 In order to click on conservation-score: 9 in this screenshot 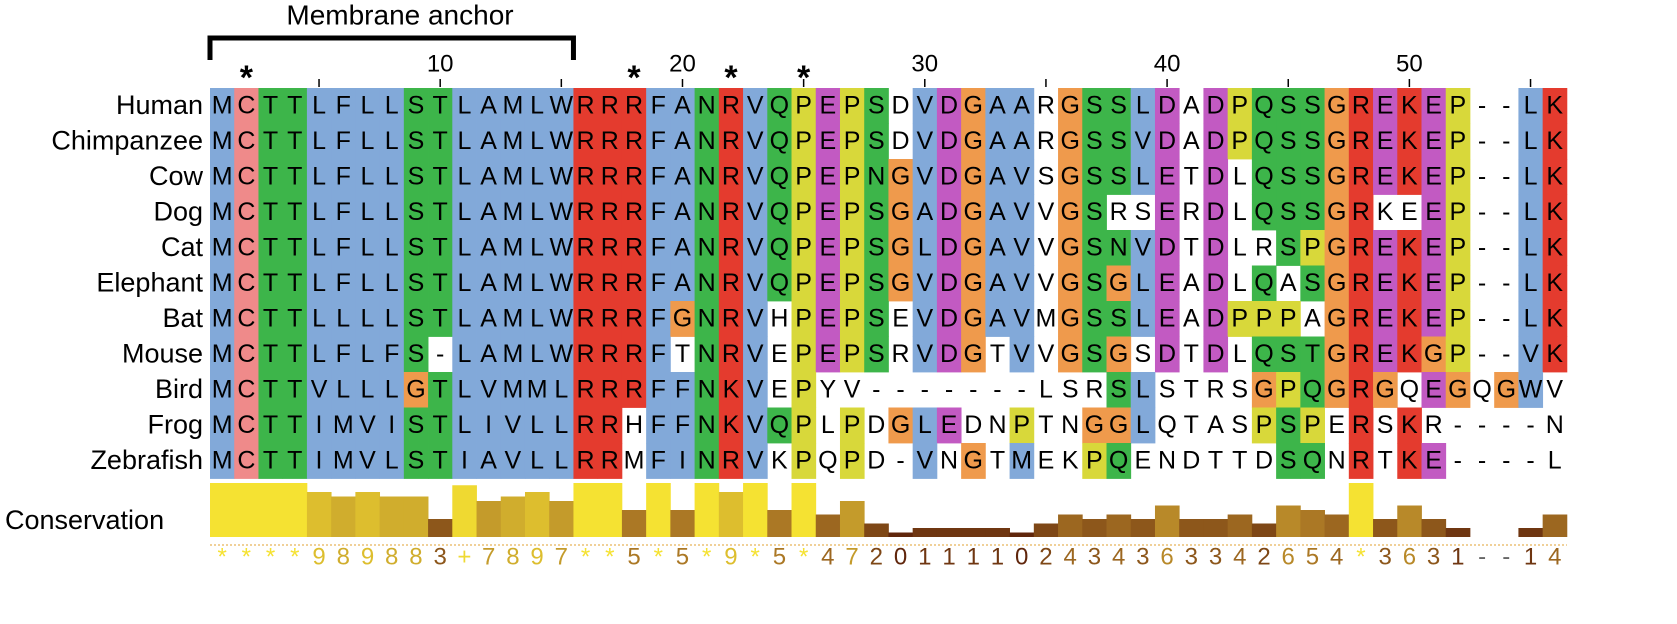, I will do `click(318, 556)`.